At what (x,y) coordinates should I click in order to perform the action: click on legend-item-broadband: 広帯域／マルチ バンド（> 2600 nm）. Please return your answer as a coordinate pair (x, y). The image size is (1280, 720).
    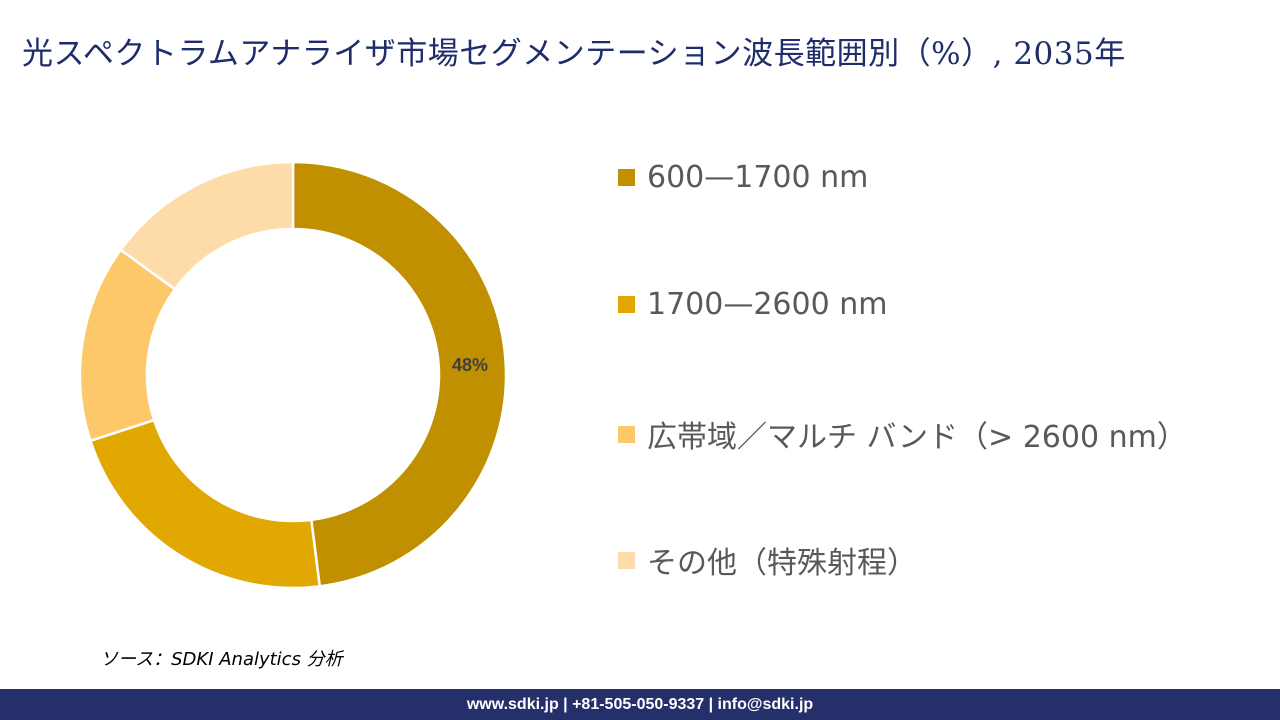
    Looking at the image, I should click on (902, 434).